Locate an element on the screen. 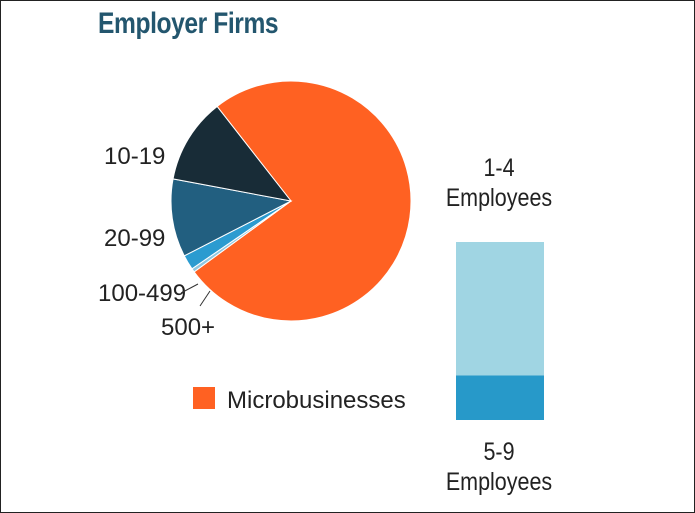  stacked-bar is located at coordinates (500, 331).